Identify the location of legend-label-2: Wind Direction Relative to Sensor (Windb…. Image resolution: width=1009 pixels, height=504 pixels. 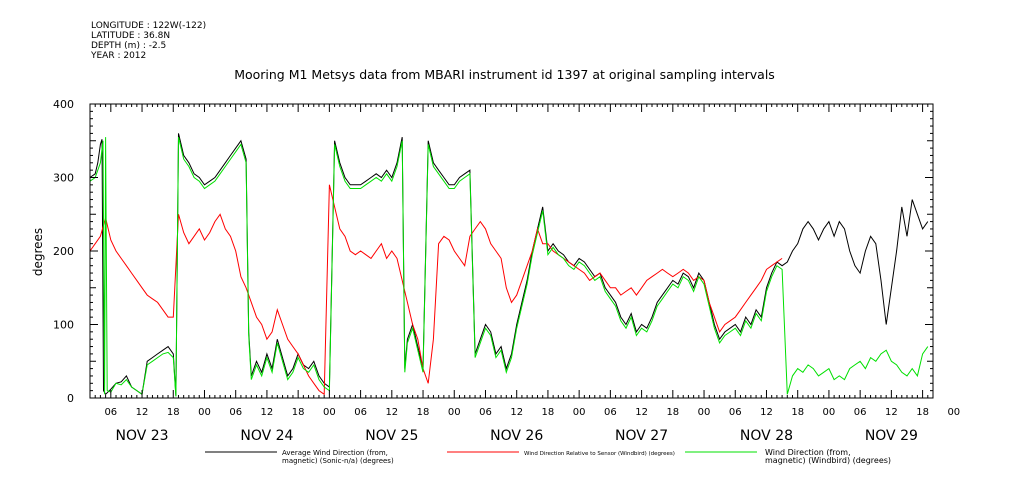
(599, 454).